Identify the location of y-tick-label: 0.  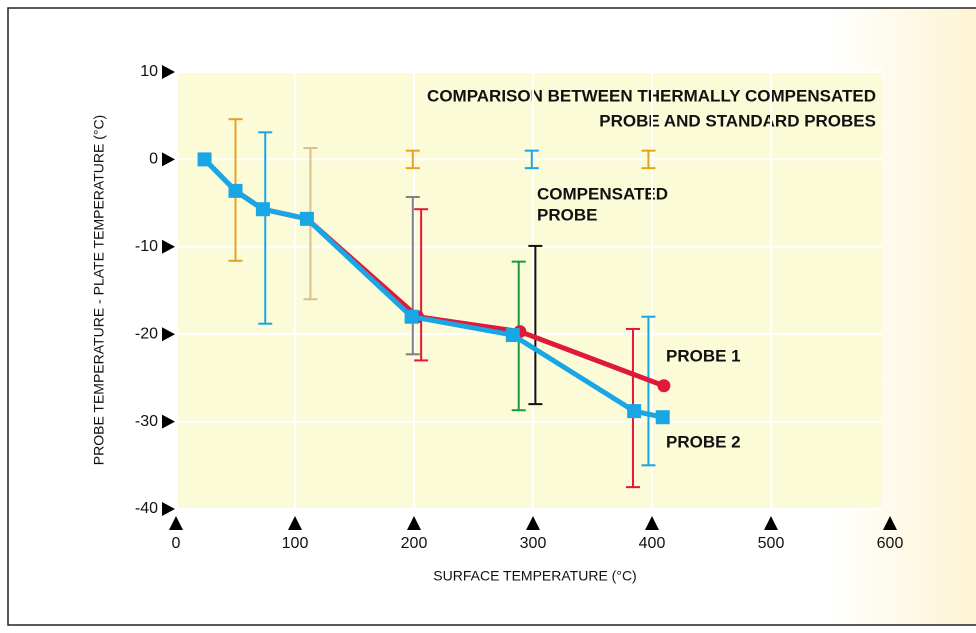
(153, 159).